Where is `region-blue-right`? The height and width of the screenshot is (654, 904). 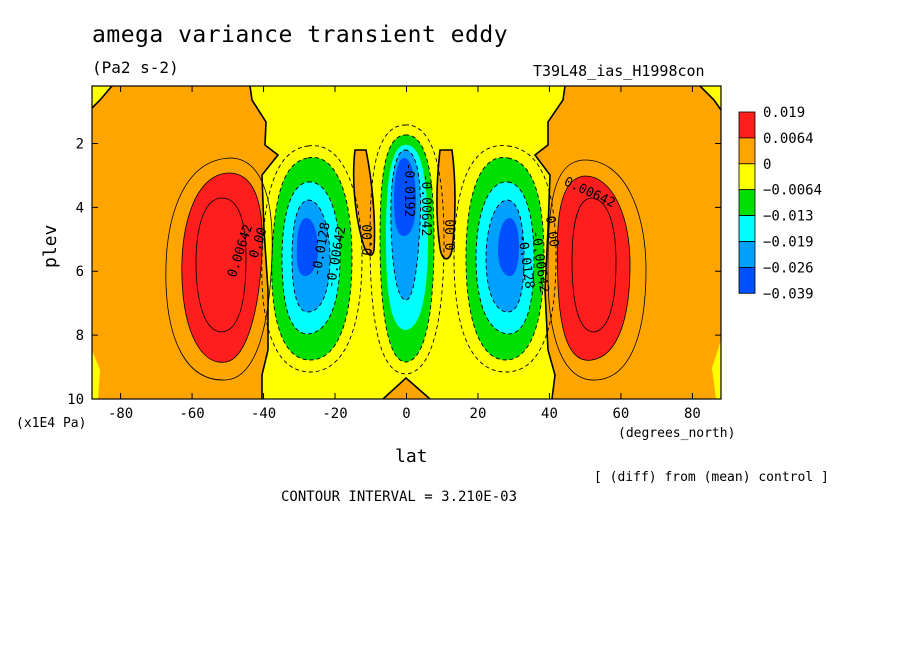 region-blue-right is located at coordinates (508, 247).